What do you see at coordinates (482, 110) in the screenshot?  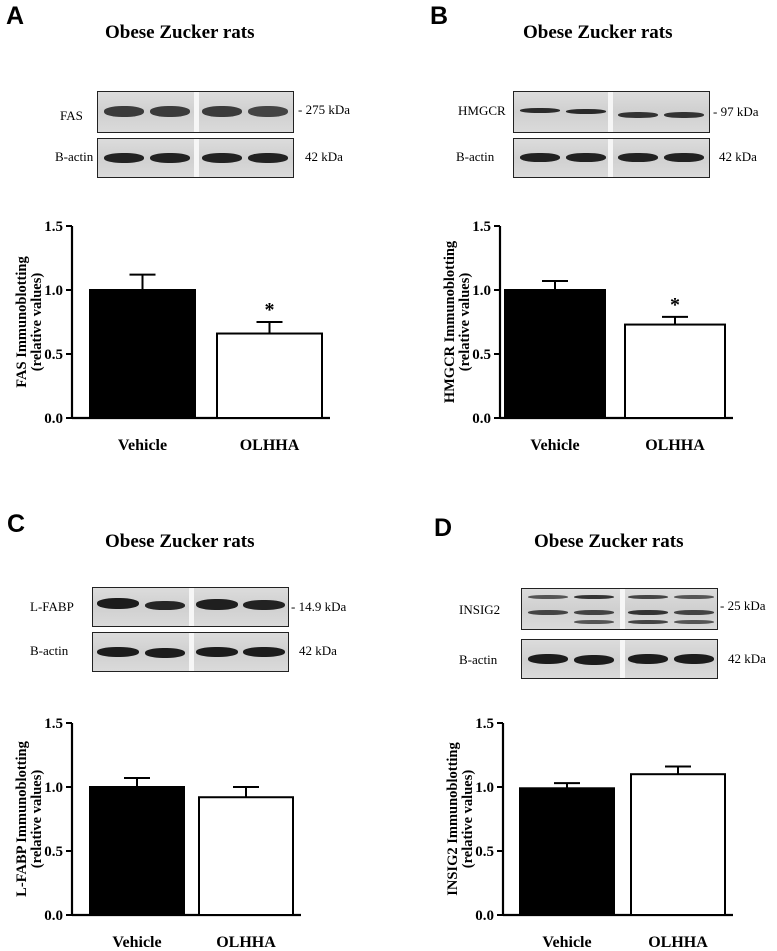 I see `protein-label: HMGCR` at bounding box center [482, 110].